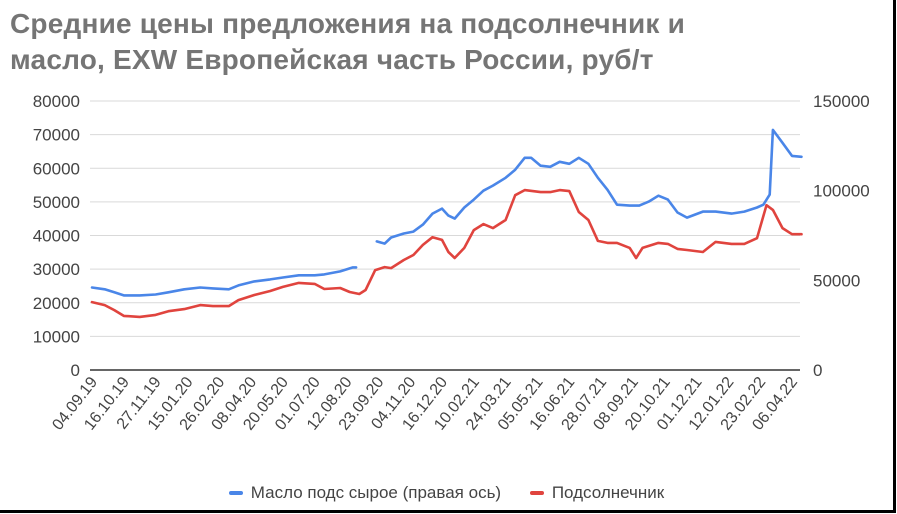 The height and width of the screenshot is (514, 897). I want to click on left-y-tick-label: 30000, so click(56, 269).